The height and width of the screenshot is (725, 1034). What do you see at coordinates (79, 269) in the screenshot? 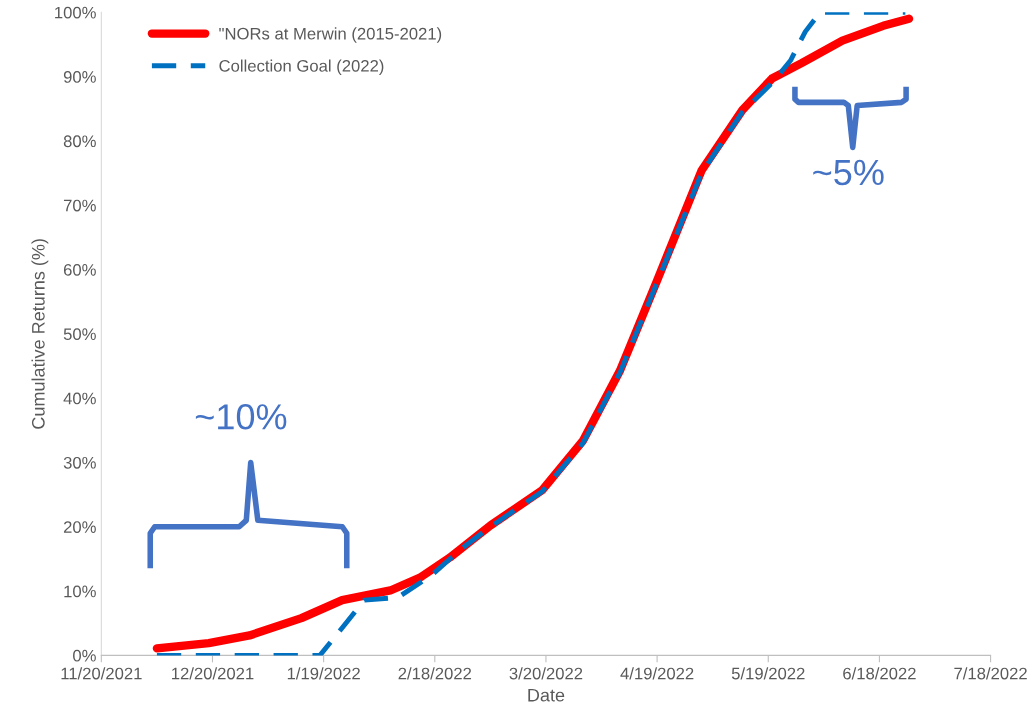
I see `y-tick-label: 60%` at bounding box center [79, 269].